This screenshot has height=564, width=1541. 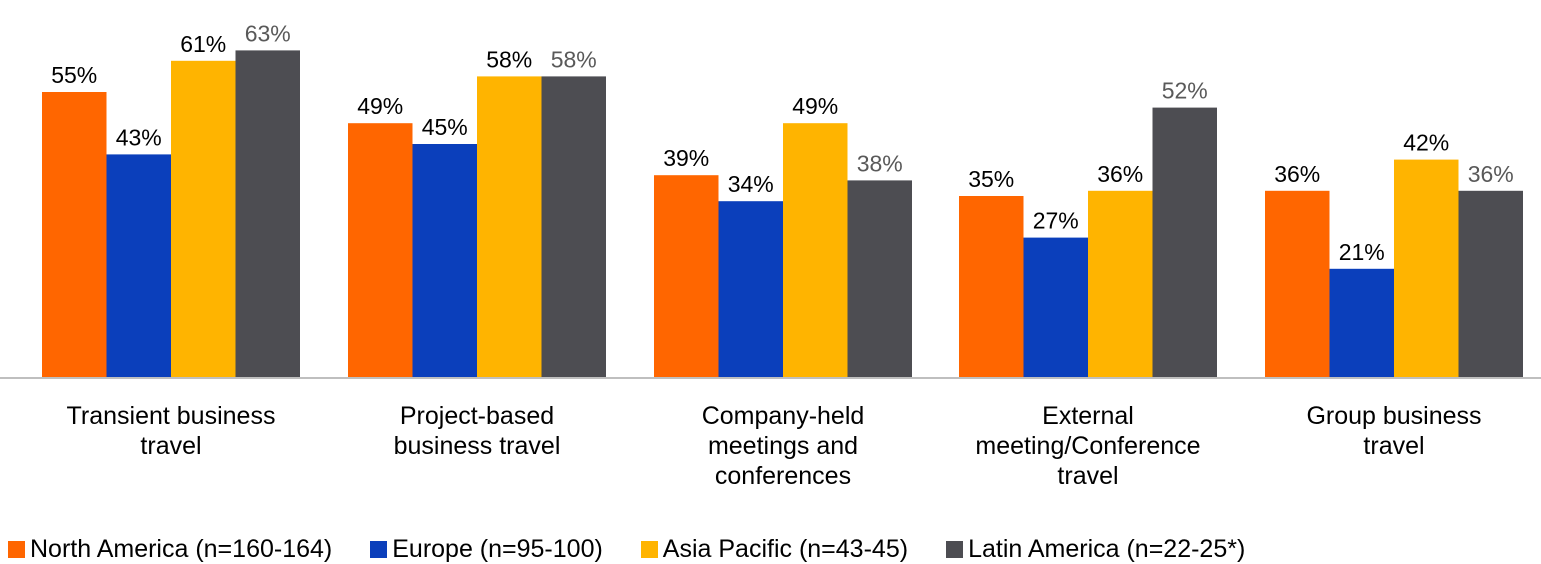 I want to click on legend-label: Asia Pacific (n=43-45), so click(x=785, y=548).